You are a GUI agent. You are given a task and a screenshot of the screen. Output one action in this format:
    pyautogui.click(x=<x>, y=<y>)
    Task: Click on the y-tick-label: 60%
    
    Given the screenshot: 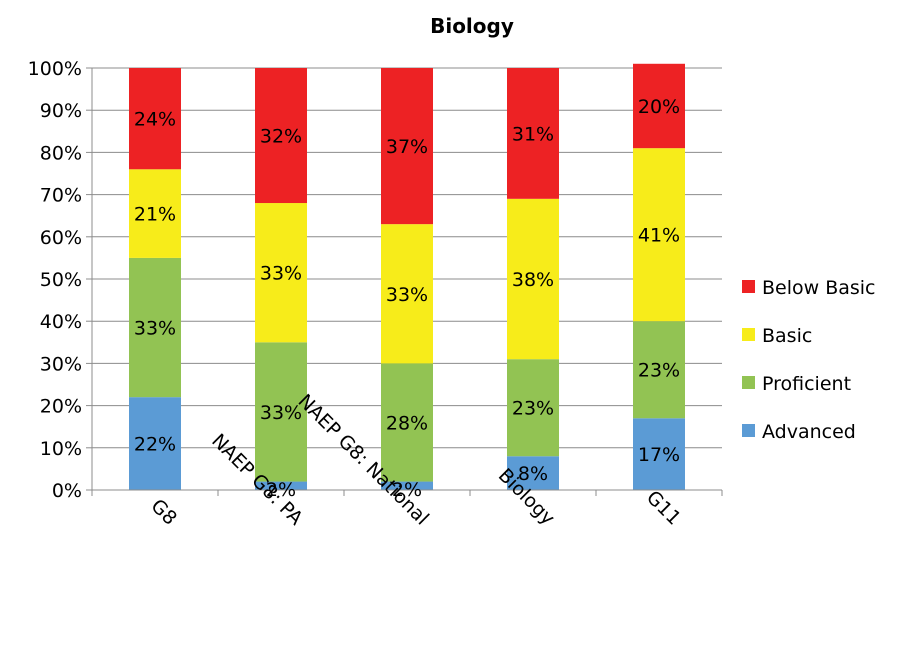 What is the action you would take?
    pyautogui.click(x=61, y=238)
    